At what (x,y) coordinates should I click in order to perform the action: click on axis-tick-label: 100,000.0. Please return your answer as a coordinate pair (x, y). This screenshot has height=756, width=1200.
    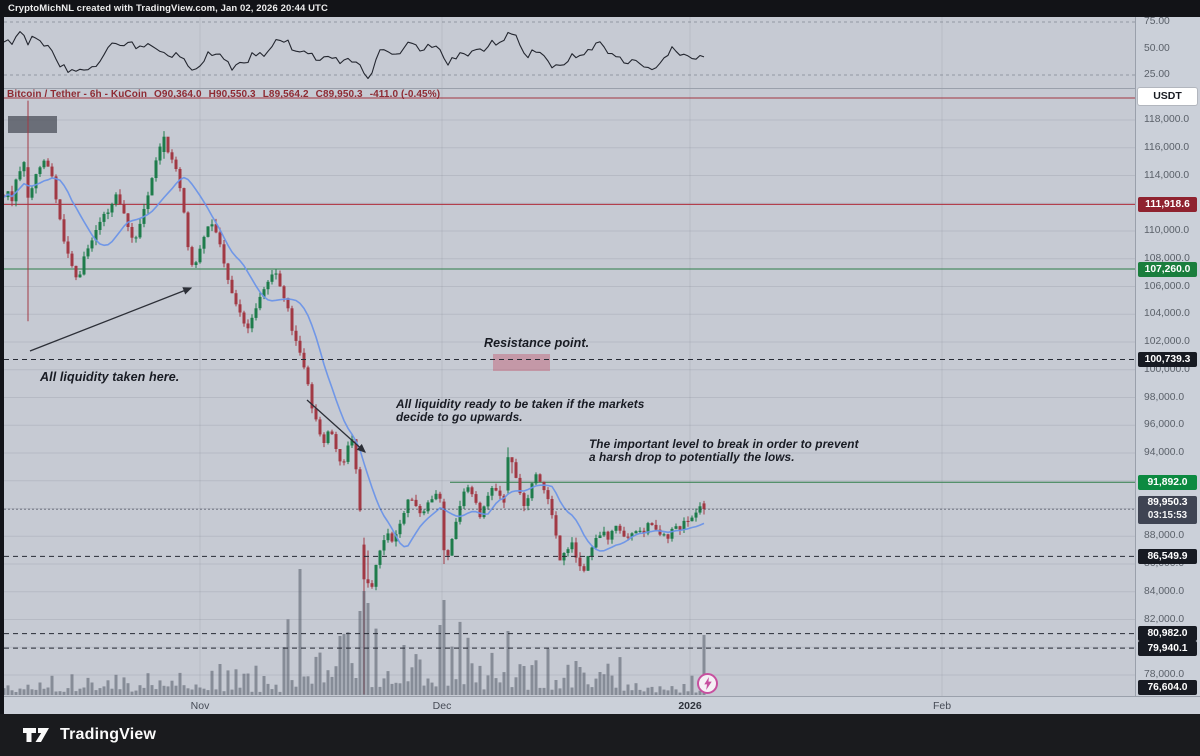
    Looking at the image, I should click on (1167, 369).